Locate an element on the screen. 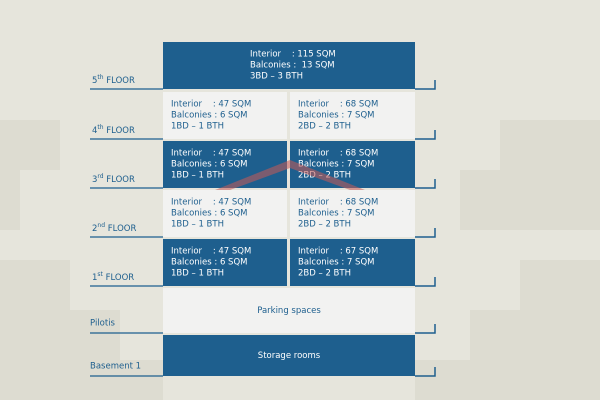 This screenshot has width=600, height=404. floor-number: 2 is located at coordinates (94, 229).